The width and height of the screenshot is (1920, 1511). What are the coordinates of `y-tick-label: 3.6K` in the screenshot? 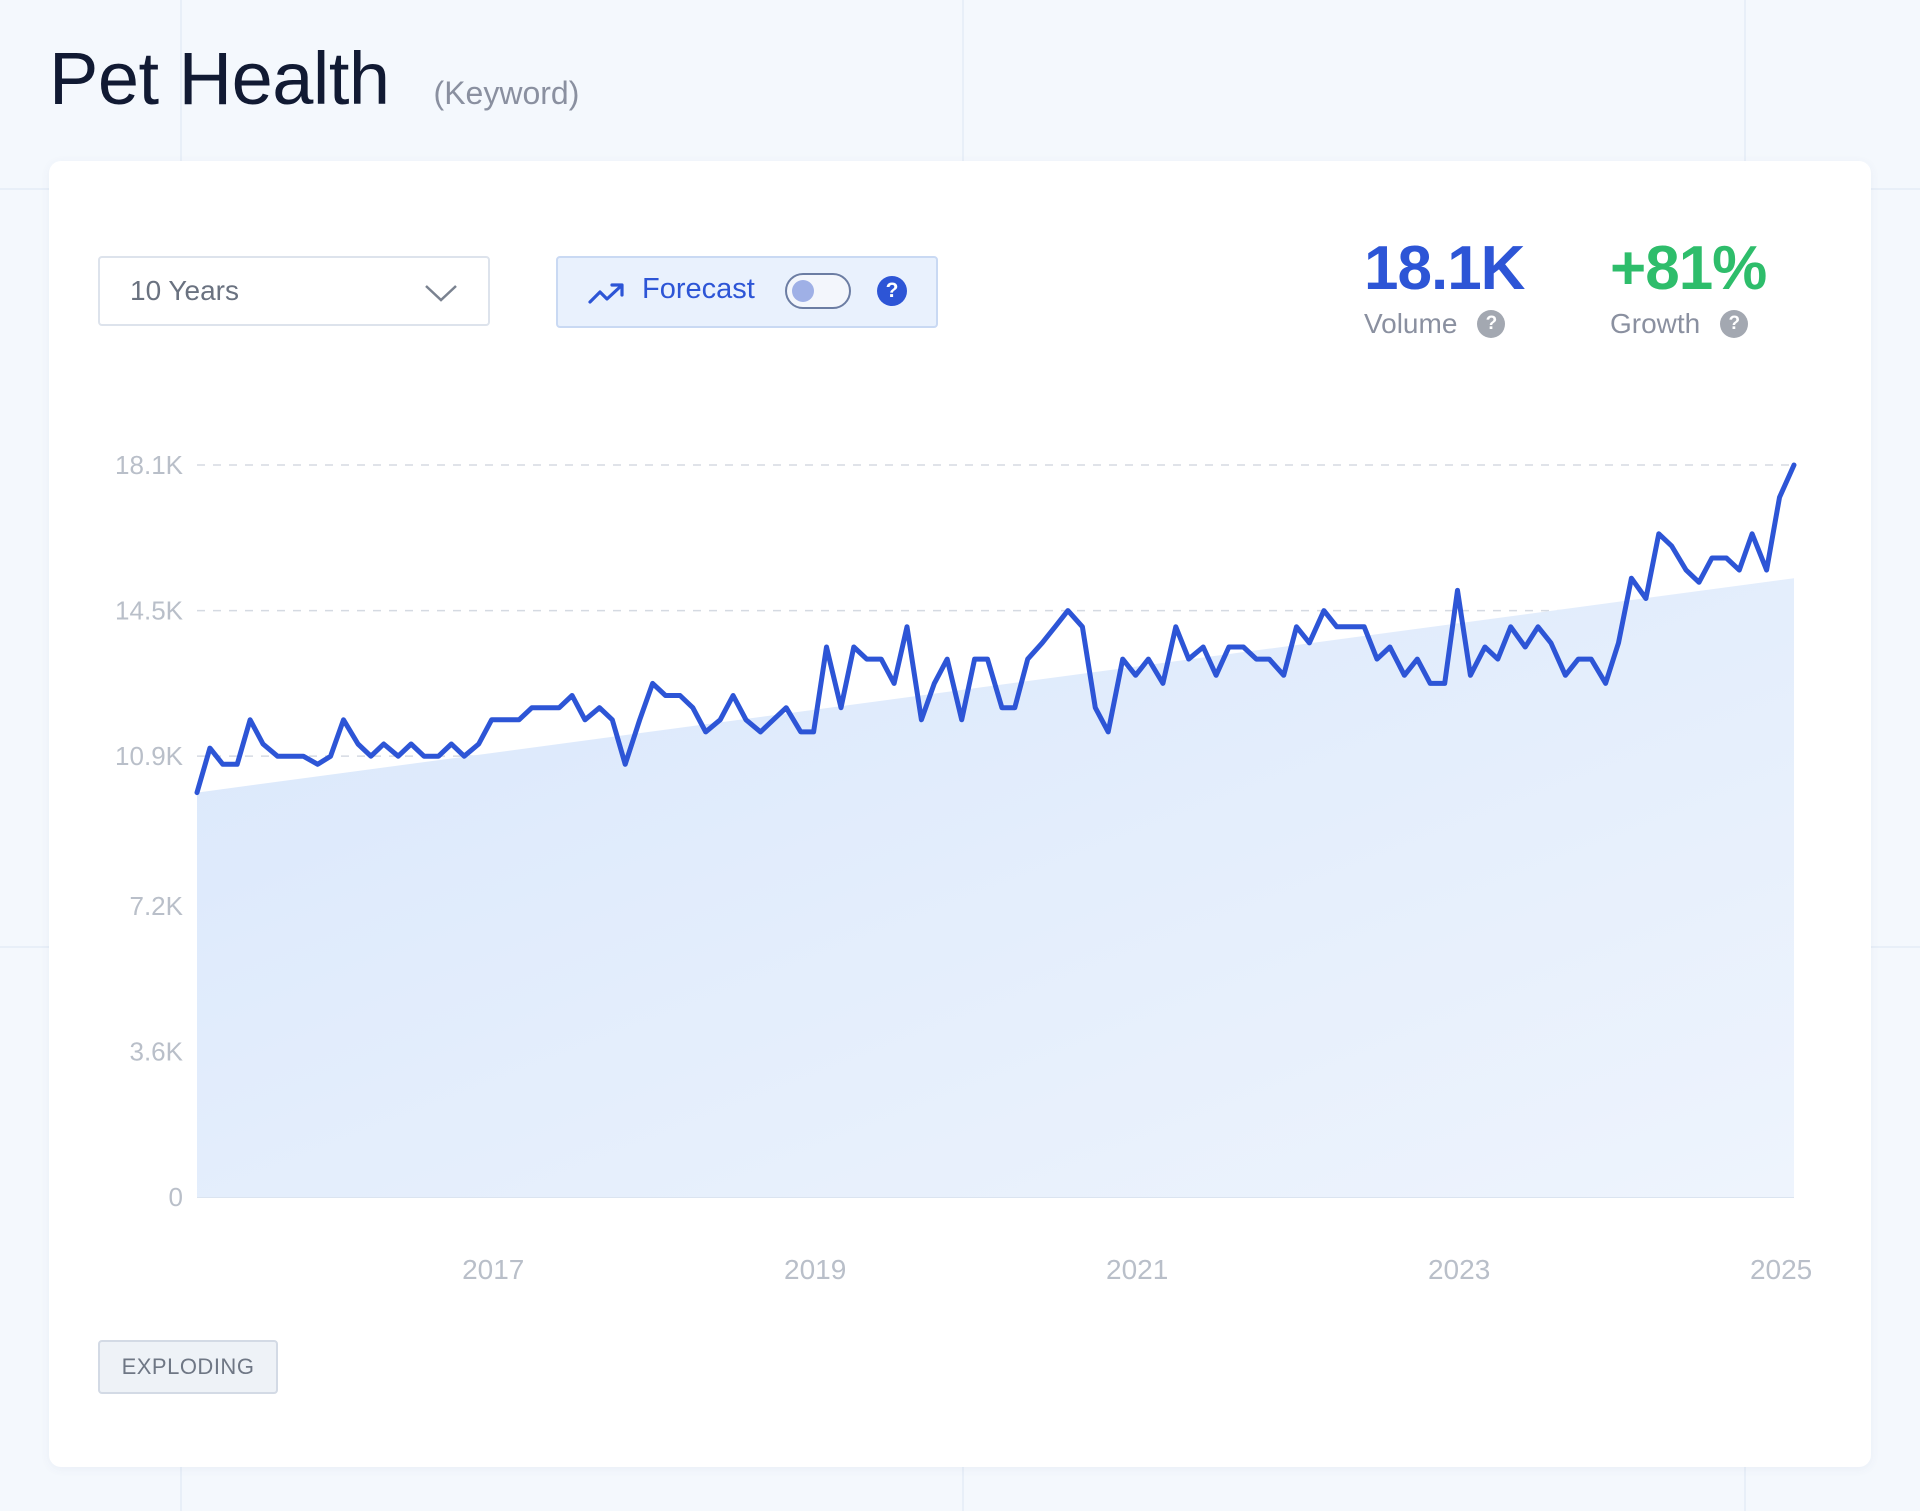 It's located at (157, 1051).